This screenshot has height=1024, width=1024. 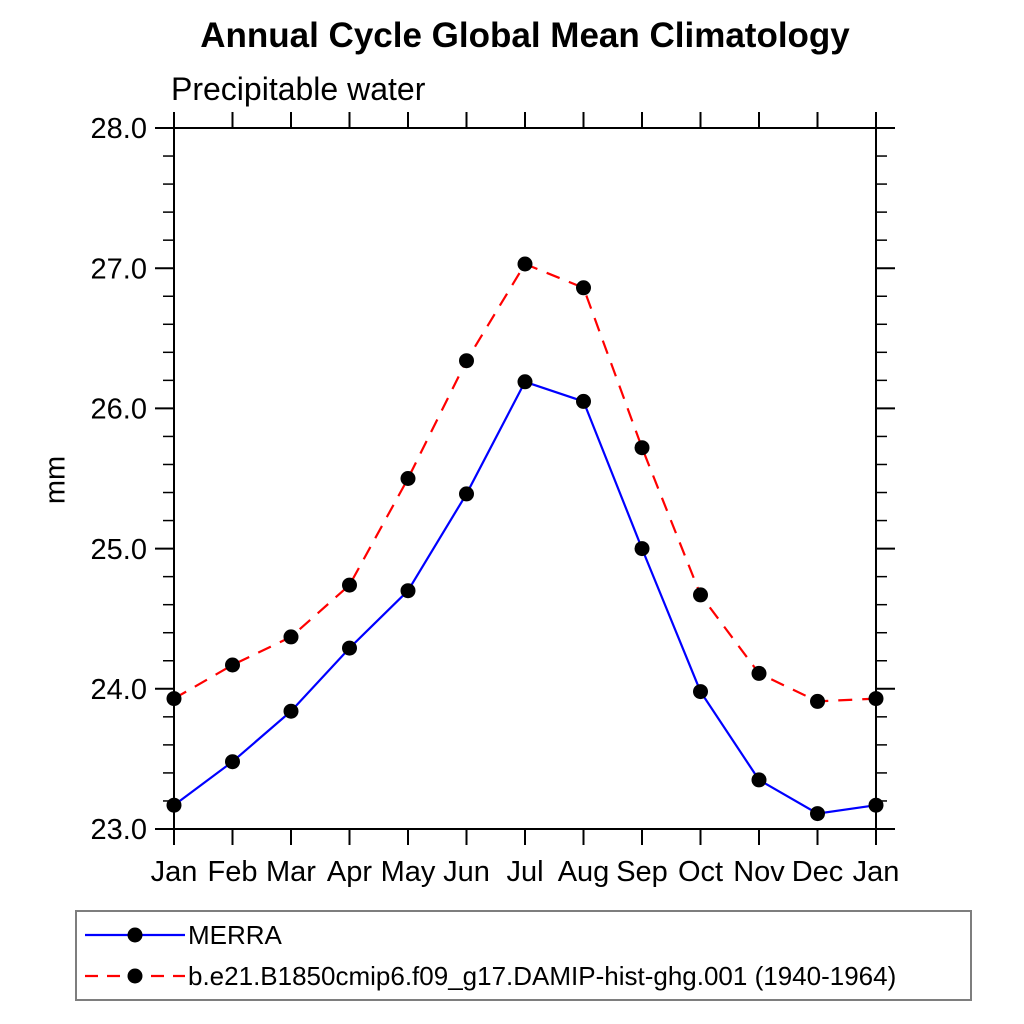 I want to click on y-tick-label: 25.0, so click(x=119, y=550).